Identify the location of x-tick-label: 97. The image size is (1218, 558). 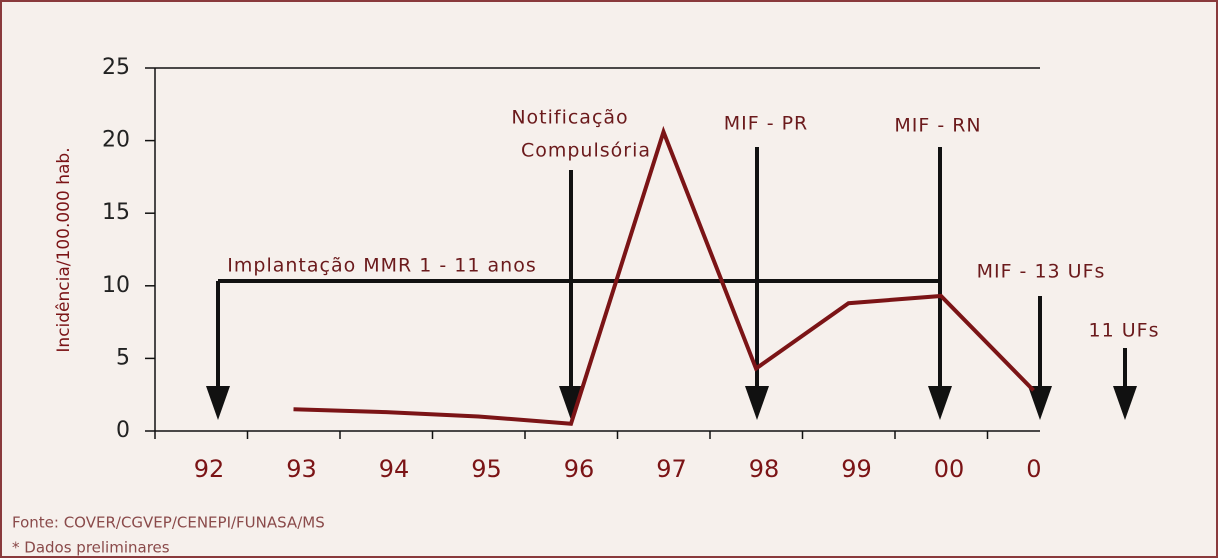
(671, 469).